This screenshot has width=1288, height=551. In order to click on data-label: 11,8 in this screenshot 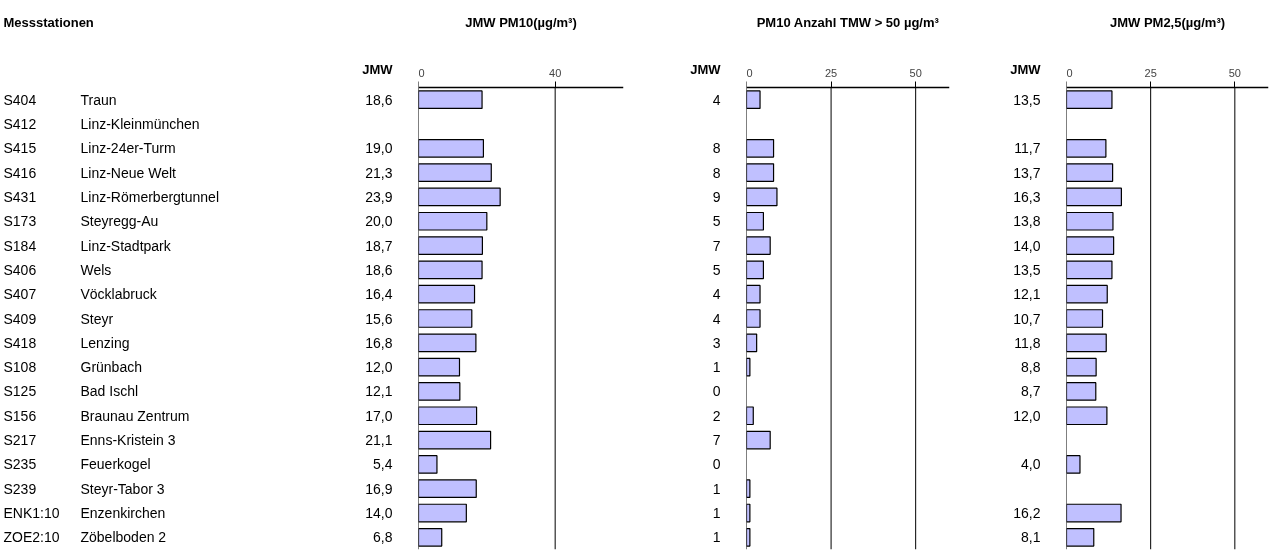, I will do `click(1027, 342)`.